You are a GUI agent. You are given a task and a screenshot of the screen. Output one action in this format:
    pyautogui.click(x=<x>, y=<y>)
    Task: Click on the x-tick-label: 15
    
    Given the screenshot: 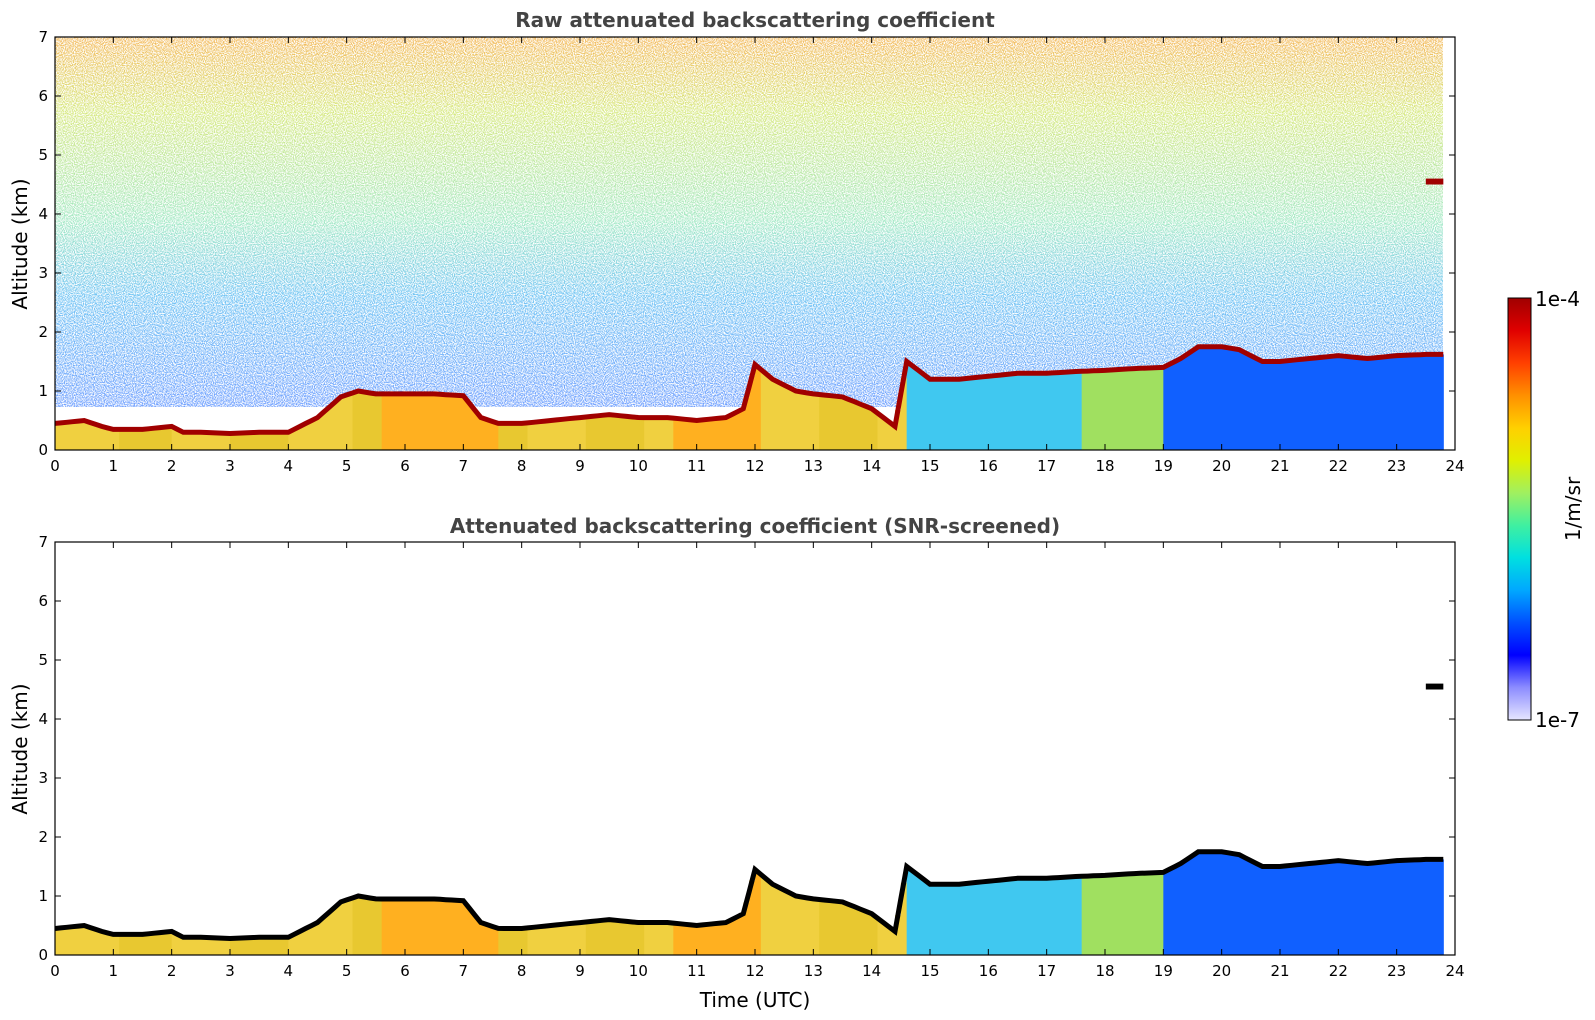 What is the action you would take?
    pyautogui.click(x=929, y=466)
    